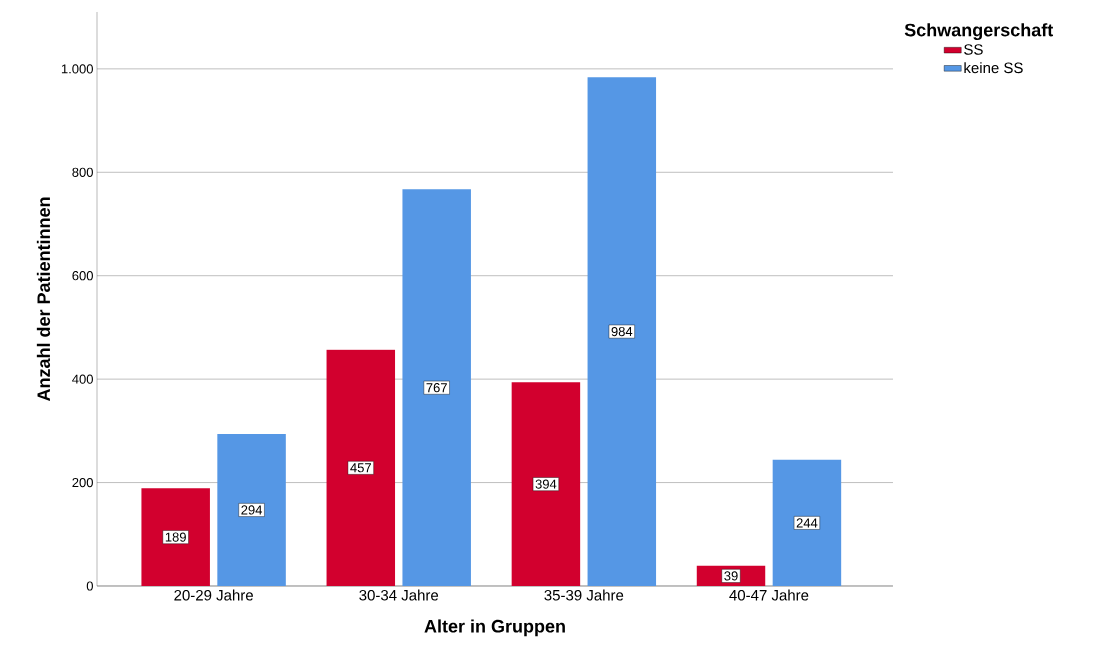 The width and height of the screenshot is (1100, 668). What do you see at coordinates (77, 69) in the screenshot?
I see `y-tick-label: 1.000` at bounding box center [77, 69].